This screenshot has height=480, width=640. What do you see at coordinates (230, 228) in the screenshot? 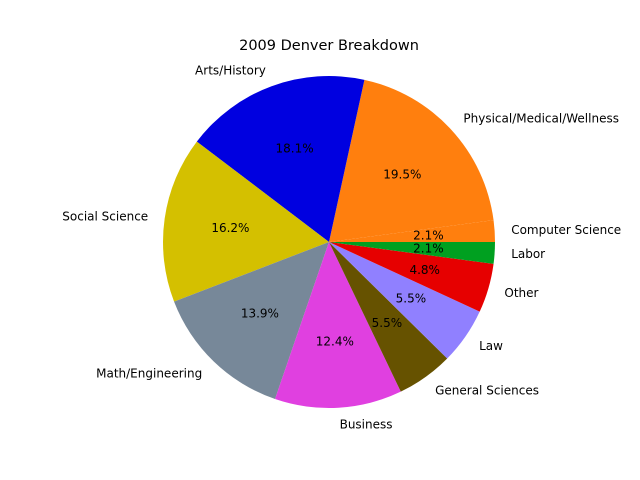
I see `slice-percent-social-science: 16.2%` at bounding box center [230, 228].